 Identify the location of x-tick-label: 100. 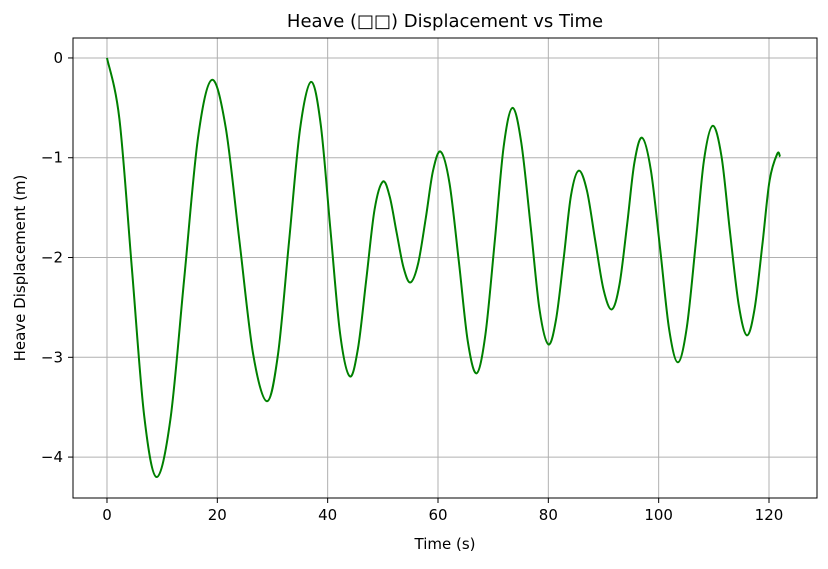
(658, 515).